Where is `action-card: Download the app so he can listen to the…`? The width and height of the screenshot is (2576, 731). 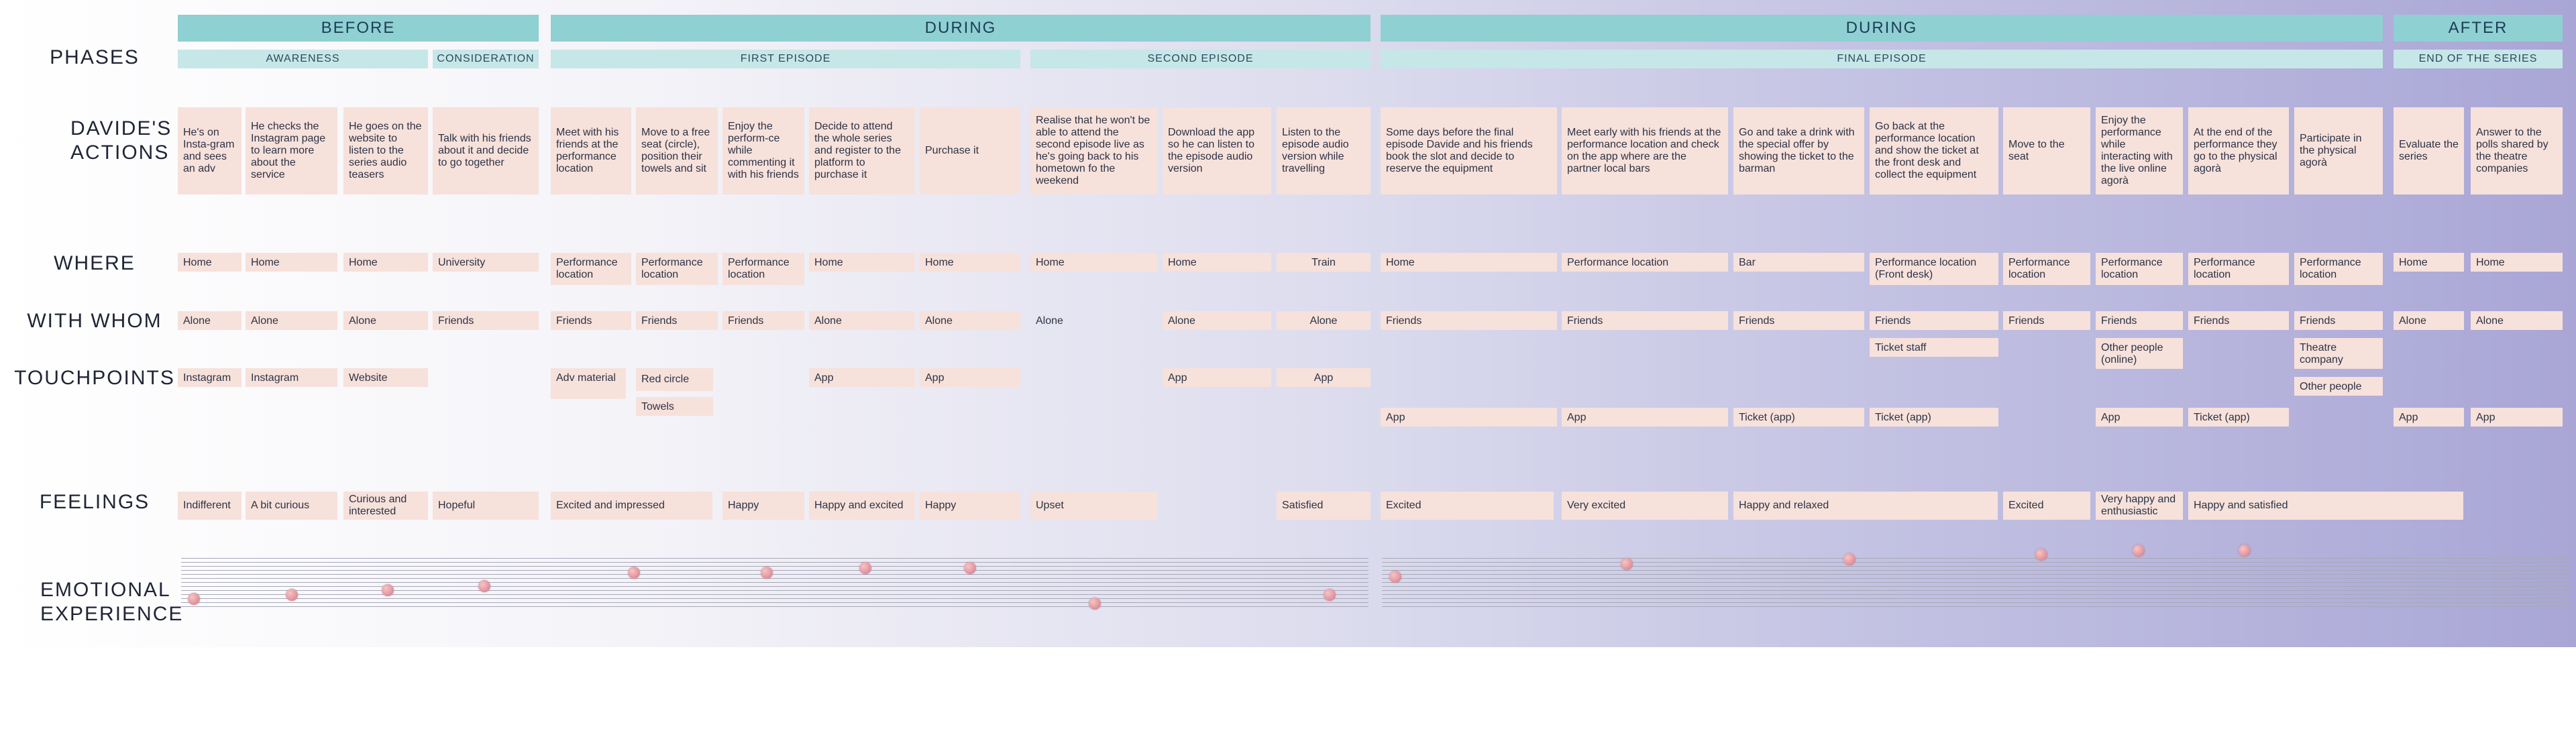 action-card: Download the app so he can listen to the… is located at coordinates (1217, 150).